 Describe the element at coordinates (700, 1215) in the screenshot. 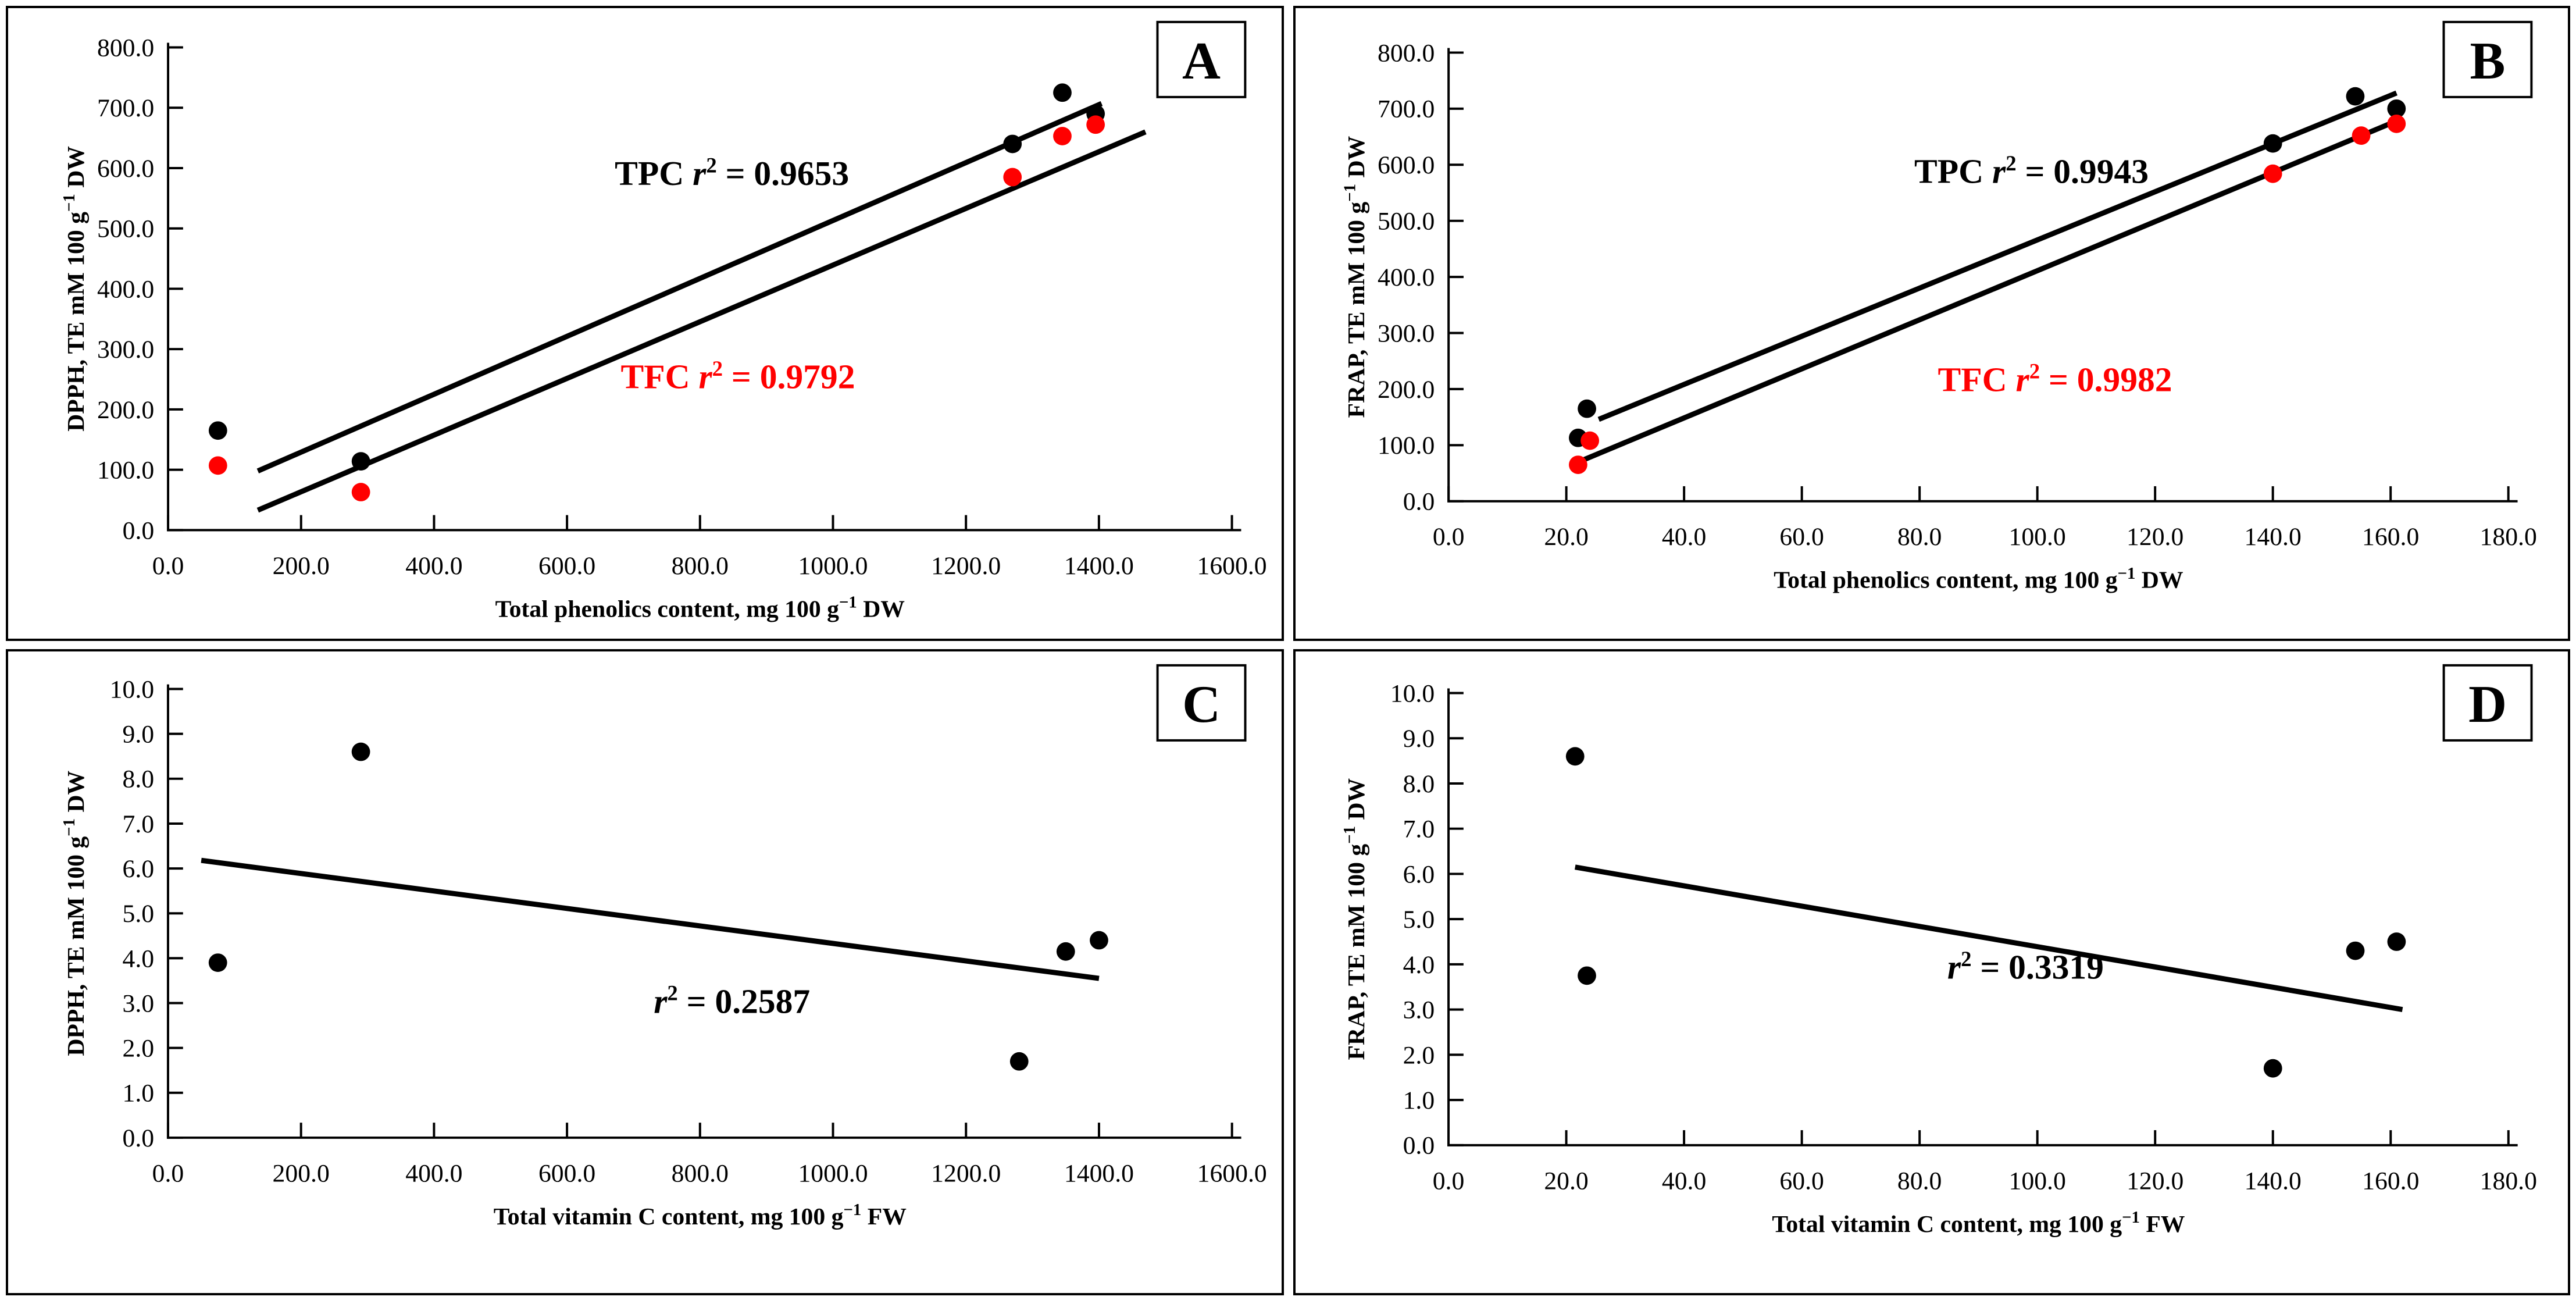

I see `x-axis-title: Total vitamin C content, mg 100 g−1 FW` at that location.